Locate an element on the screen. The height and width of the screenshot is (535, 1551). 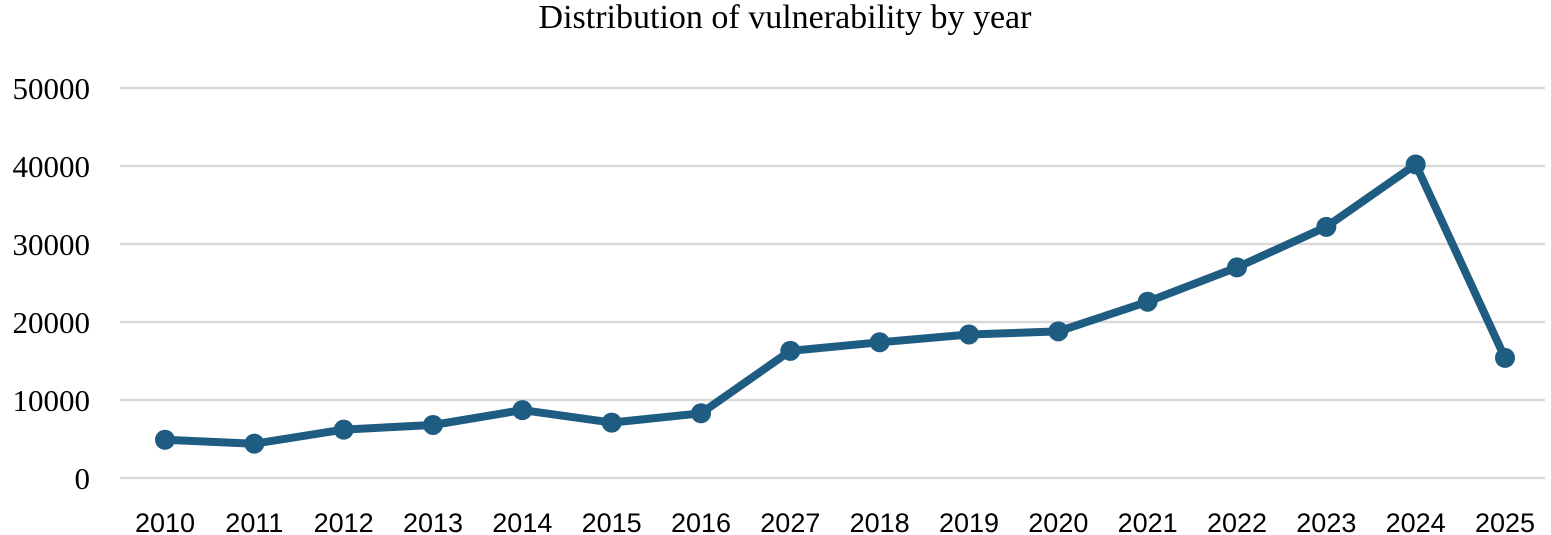
y-tick-label: 0 is located at coordinates (83, 478).